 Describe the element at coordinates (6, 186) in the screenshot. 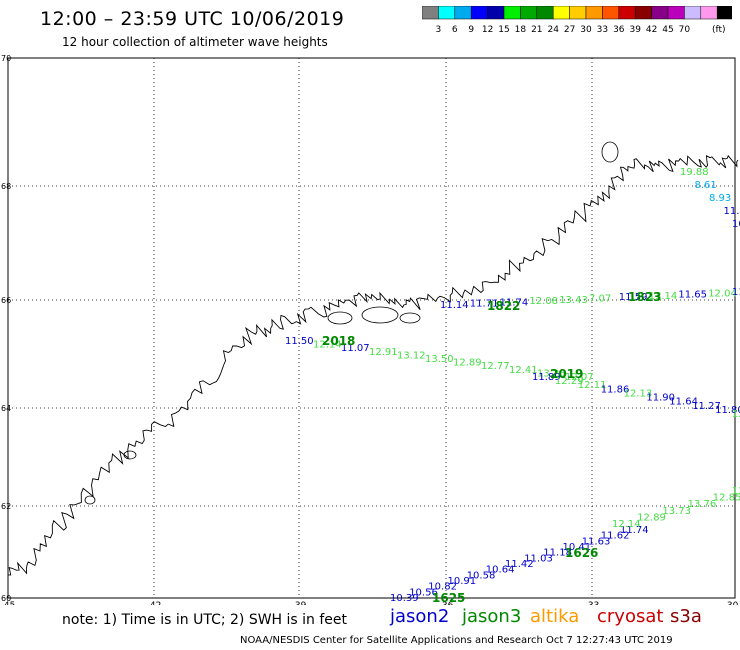

I see `lat-label: 68` at that location.